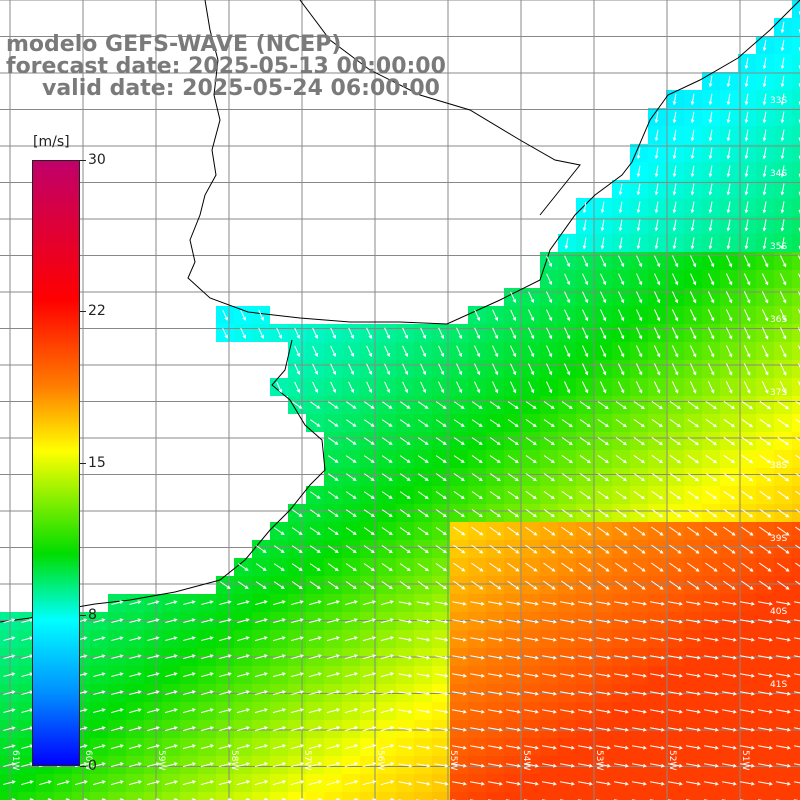 This screenshot has height=800, width=800. Describe the element at coordinates (92, 615) in the screenshot. I see `colorbar-tick-label: 8` at that location.